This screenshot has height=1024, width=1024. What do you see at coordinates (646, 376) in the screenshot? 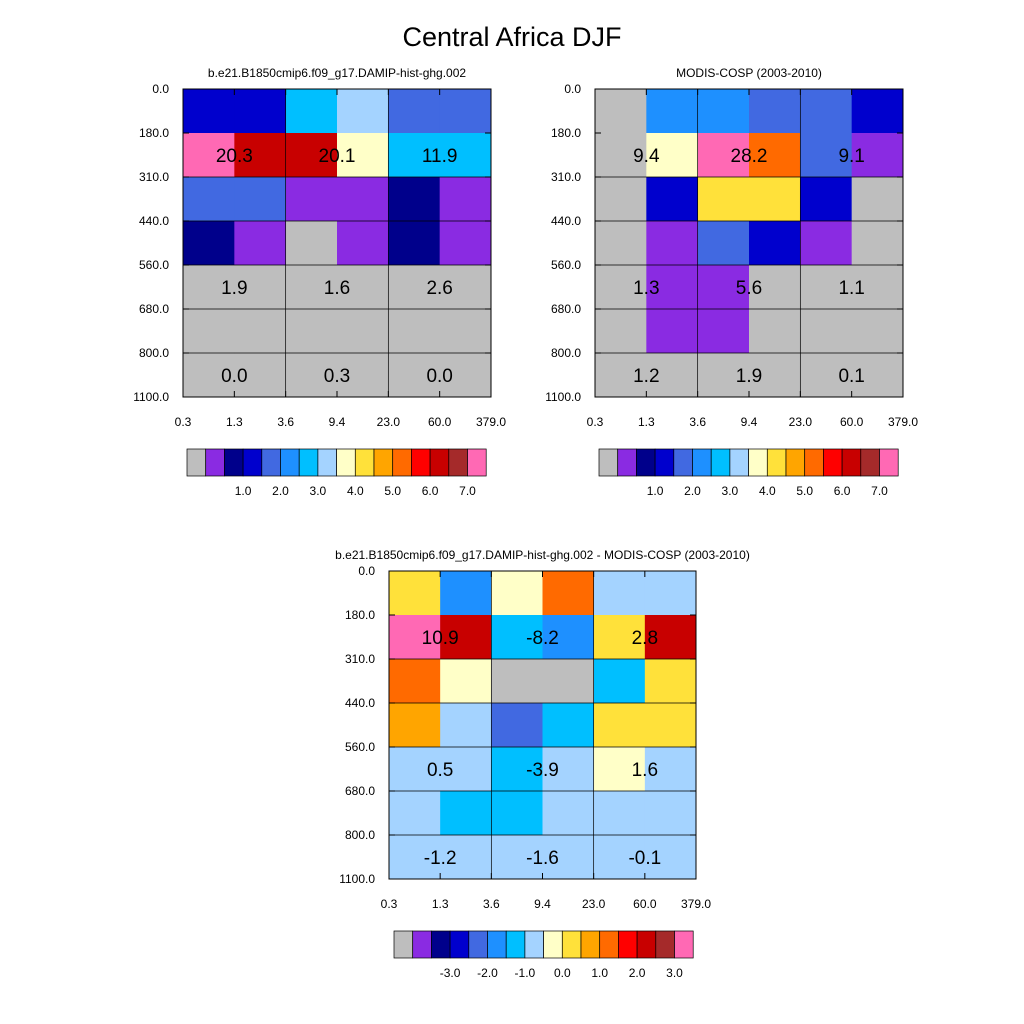
I see `data-label: 1.2` at bounding box center [646, 376].